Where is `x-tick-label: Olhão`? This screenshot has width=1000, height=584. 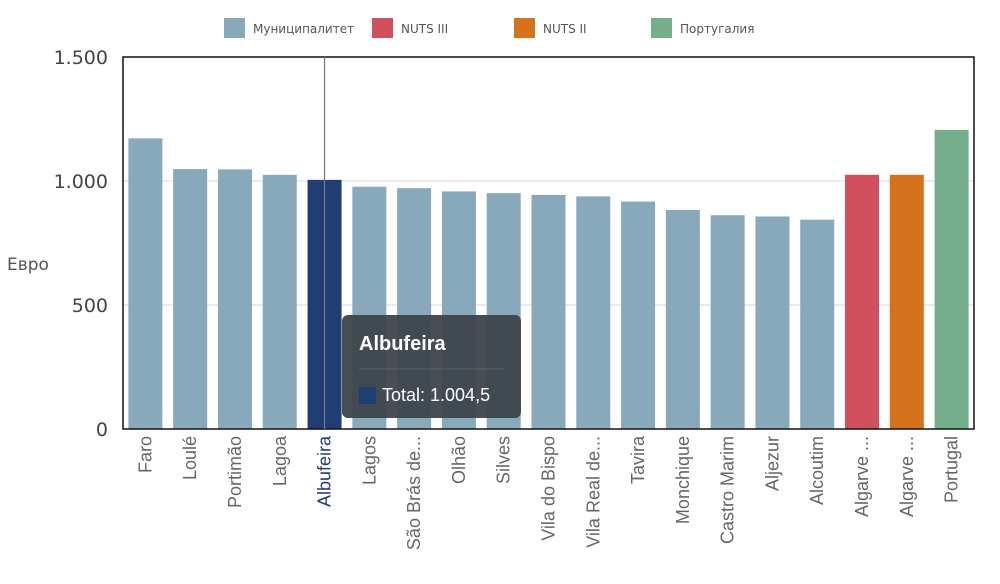 x-tick-label: Olhão is located at coordinates (459, 460).